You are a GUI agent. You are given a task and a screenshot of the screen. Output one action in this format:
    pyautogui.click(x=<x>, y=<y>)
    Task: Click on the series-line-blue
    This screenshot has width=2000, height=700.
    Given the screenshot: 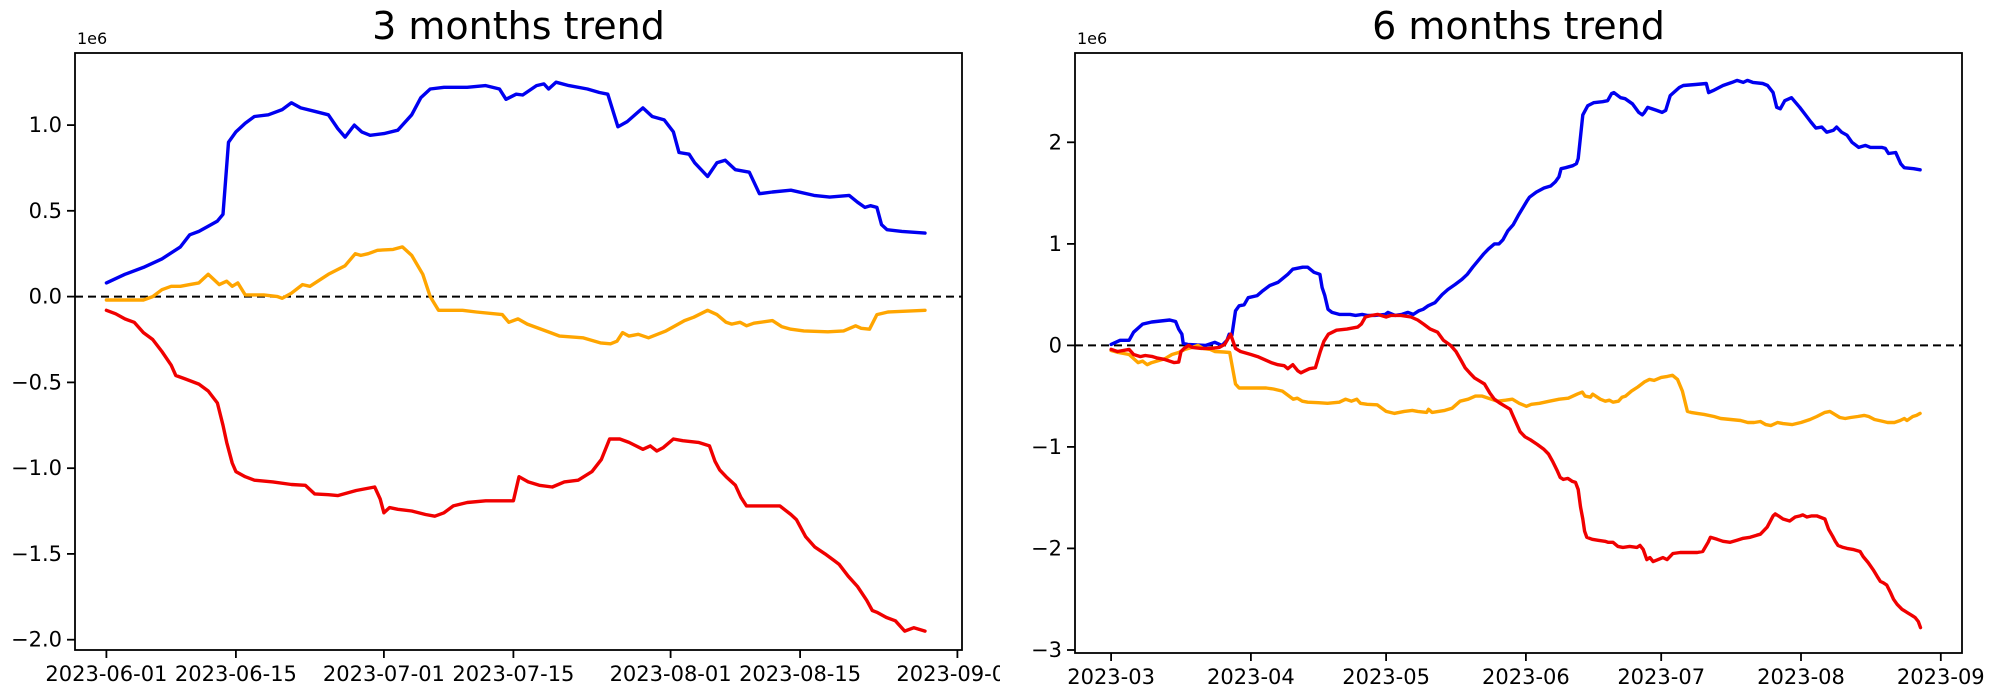 What is the action you would take?
    pyautogui.click(x=515, y=182)
    